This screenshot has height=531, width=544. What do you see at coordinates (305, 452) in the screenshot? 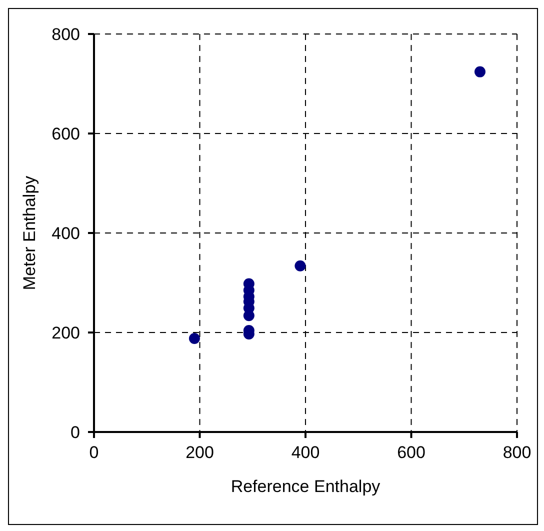
I see `x-tick-label: 400` at bounding box center [305, 452].